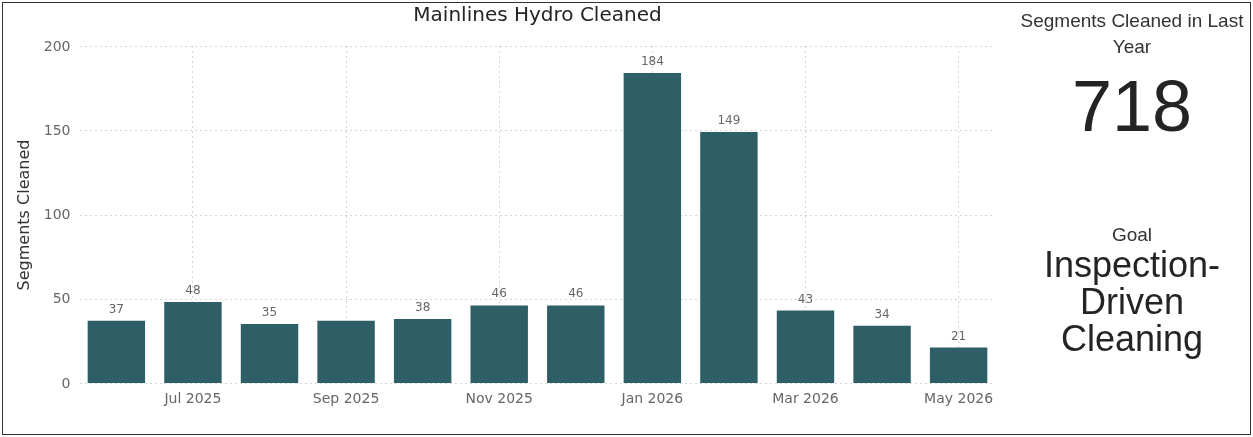 This screenshot has height=437, width=1253. I want to click on y-tick-label: 200, so click(57, 45).